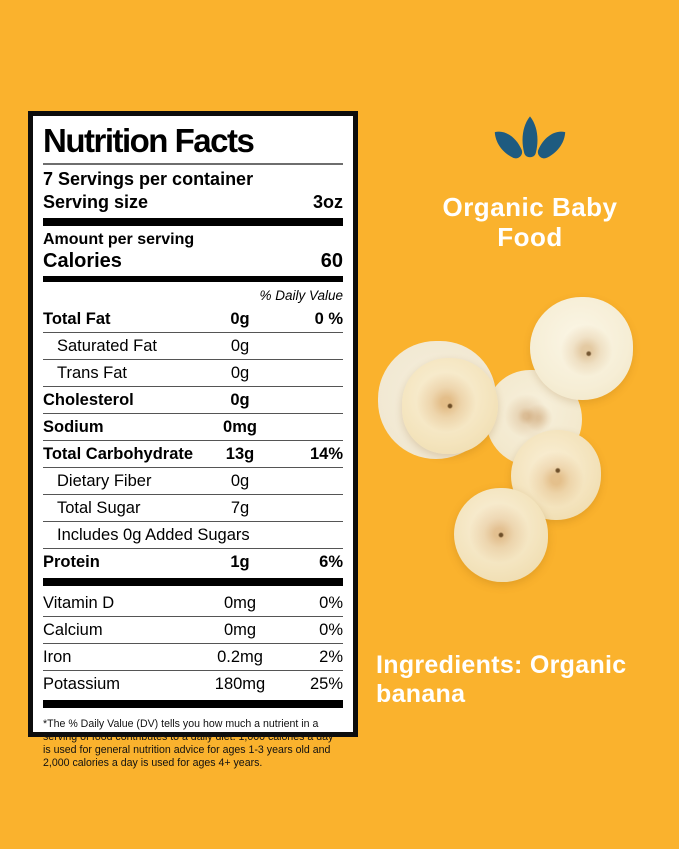  I want to click on nutrient-name: Includes 0g Added Sugars, so click(153, 535).